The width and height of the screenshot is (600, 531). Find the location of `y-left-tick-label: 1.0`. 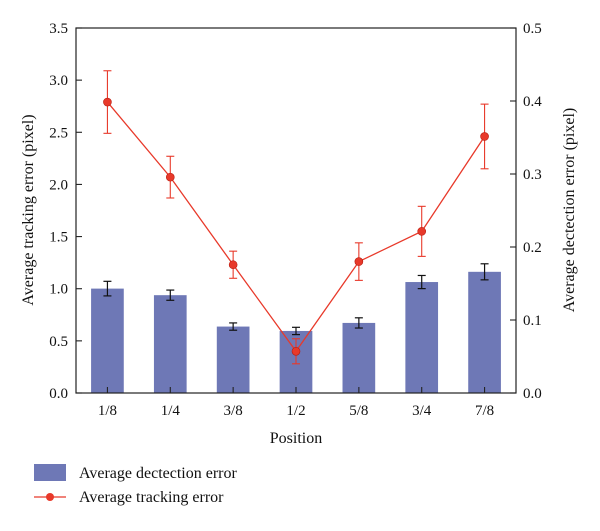

y-left-tick-label: 1.0 is located at coordinates (58, 290).